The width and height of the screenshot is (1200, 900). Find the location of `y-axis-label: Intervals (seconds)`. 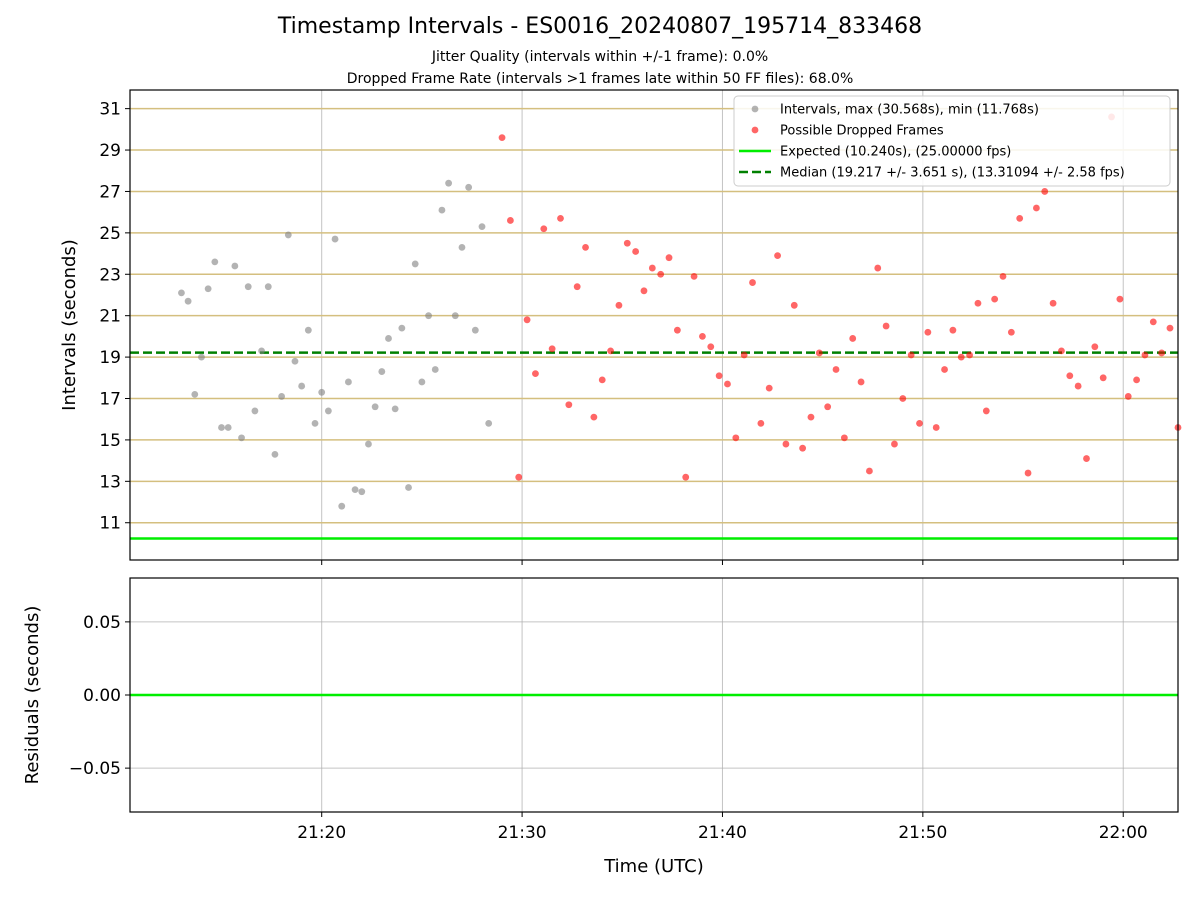

y-axis-label: Intervals (seconds) is located at coordinates (69, 325).